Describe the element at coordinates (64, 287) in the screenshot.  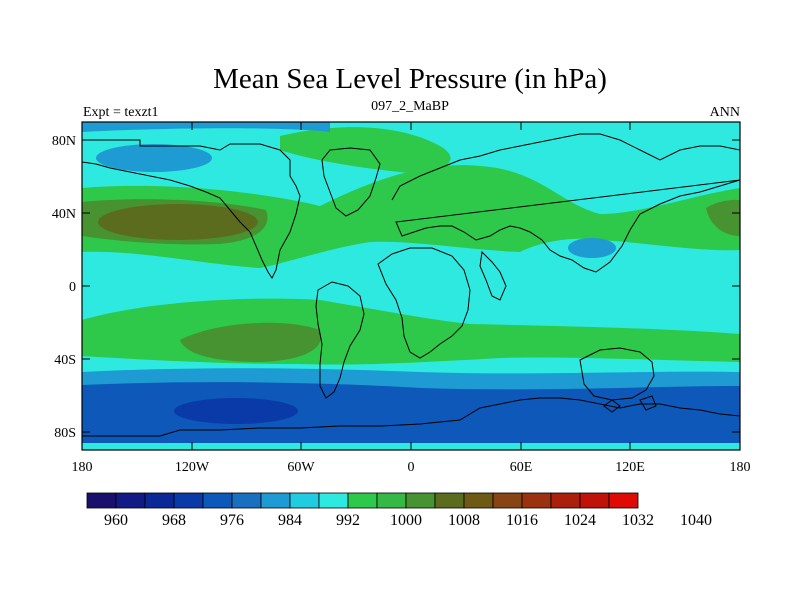
I see `lat-labels: 80N 40N 0 40S 80S` at that location.